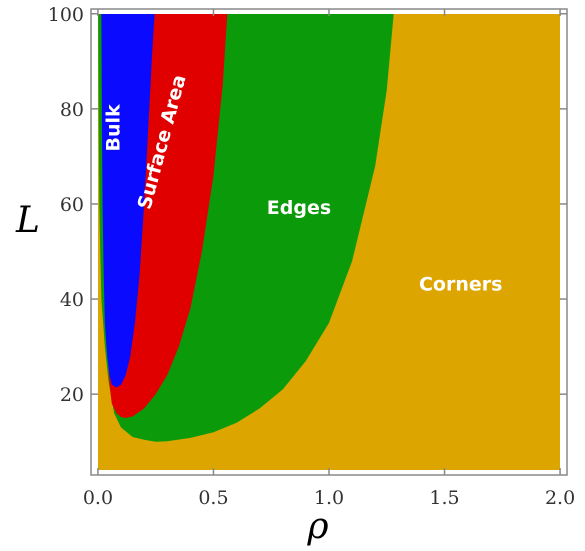 This screenshot has width=585, height=551. Describe the element at coordinates (444, 498) in the screenshot. I see `x-tick-label: 1.5` at that location.